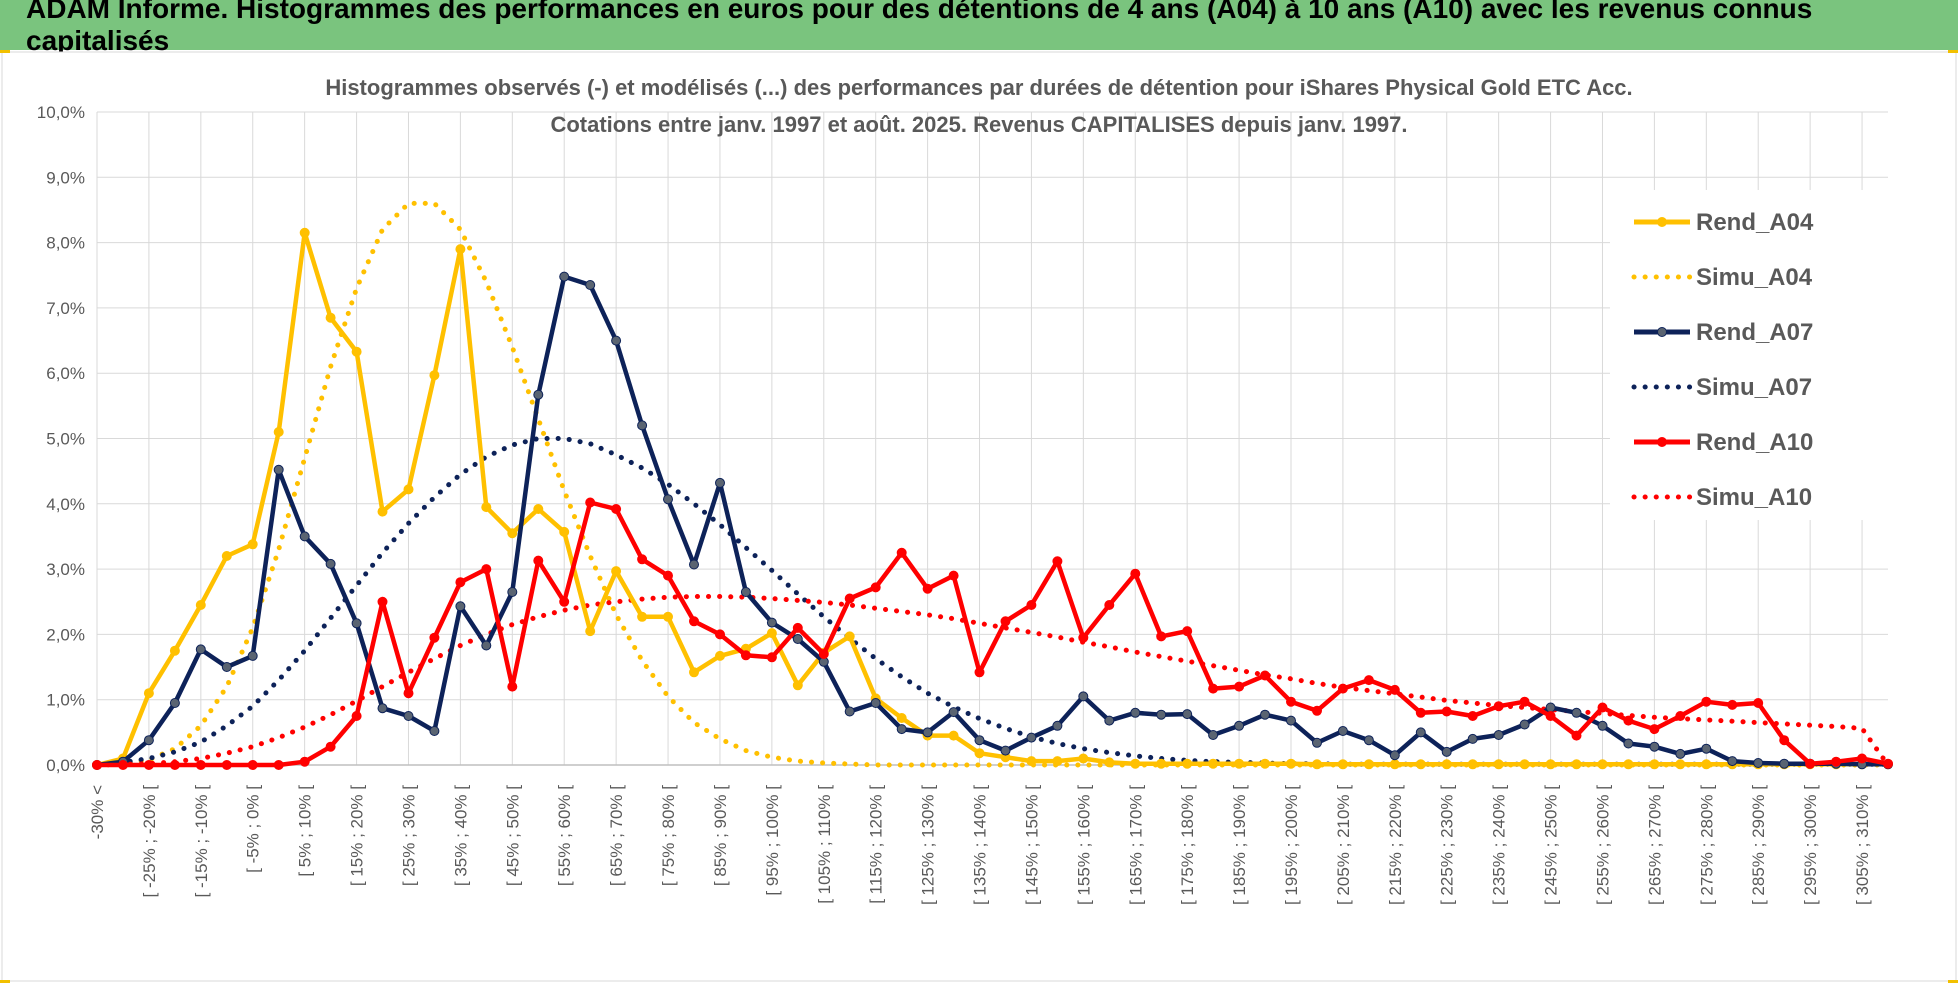 Image resolution: width=1958 pixels, height=988 pixels. Describe the element at coordinates (1754, 497) in the screenshot. I see `legend-label: Simu_A10` at that location.